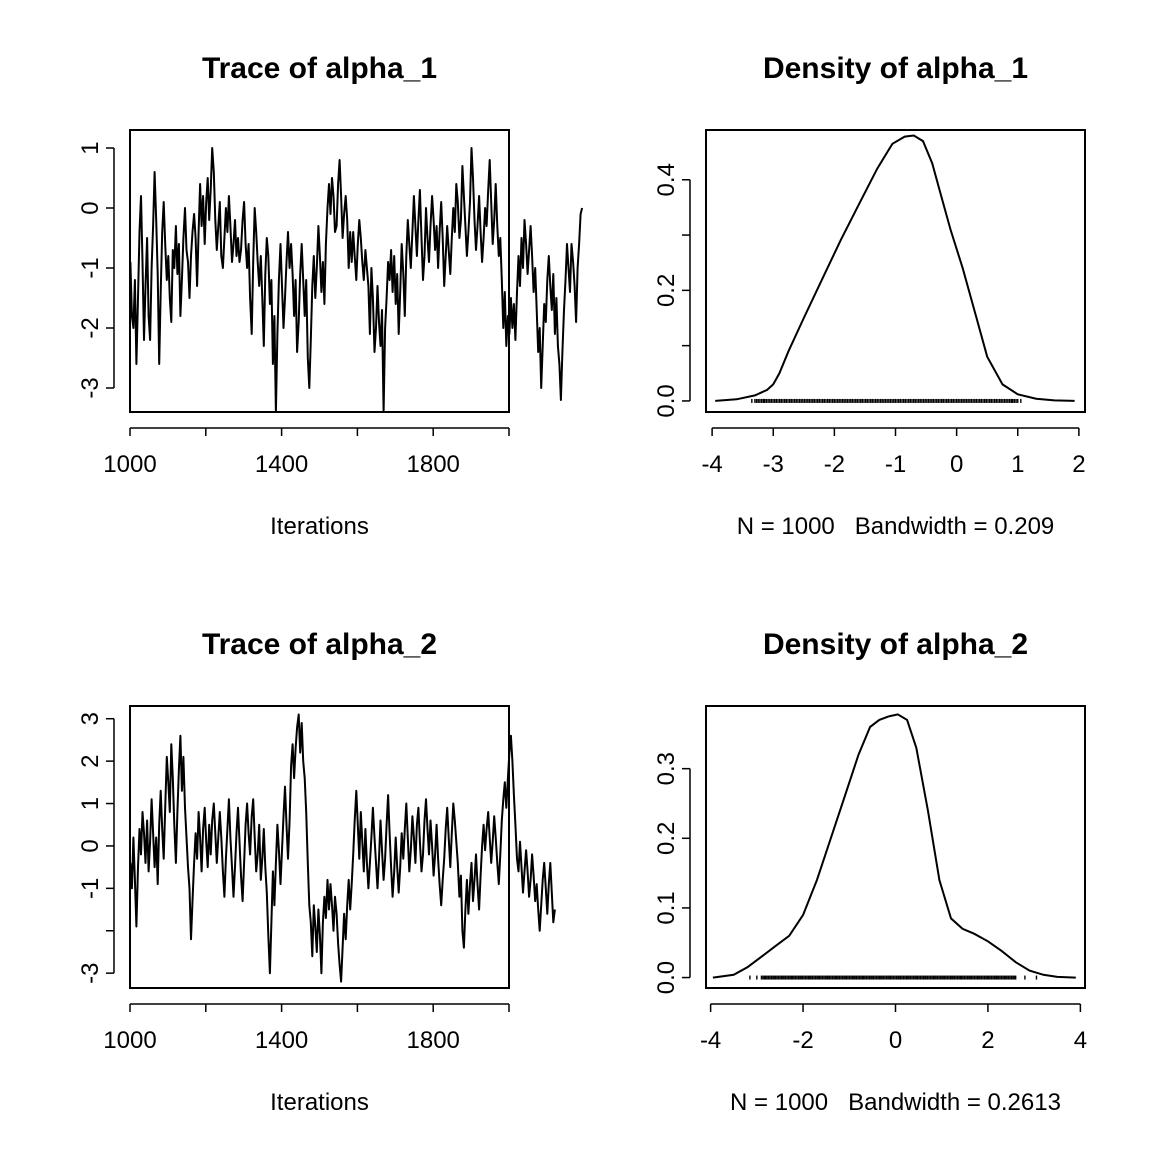 The image size is (1152, 1152). I want to click on y-tick-label: 0.4, so click(666, 179).